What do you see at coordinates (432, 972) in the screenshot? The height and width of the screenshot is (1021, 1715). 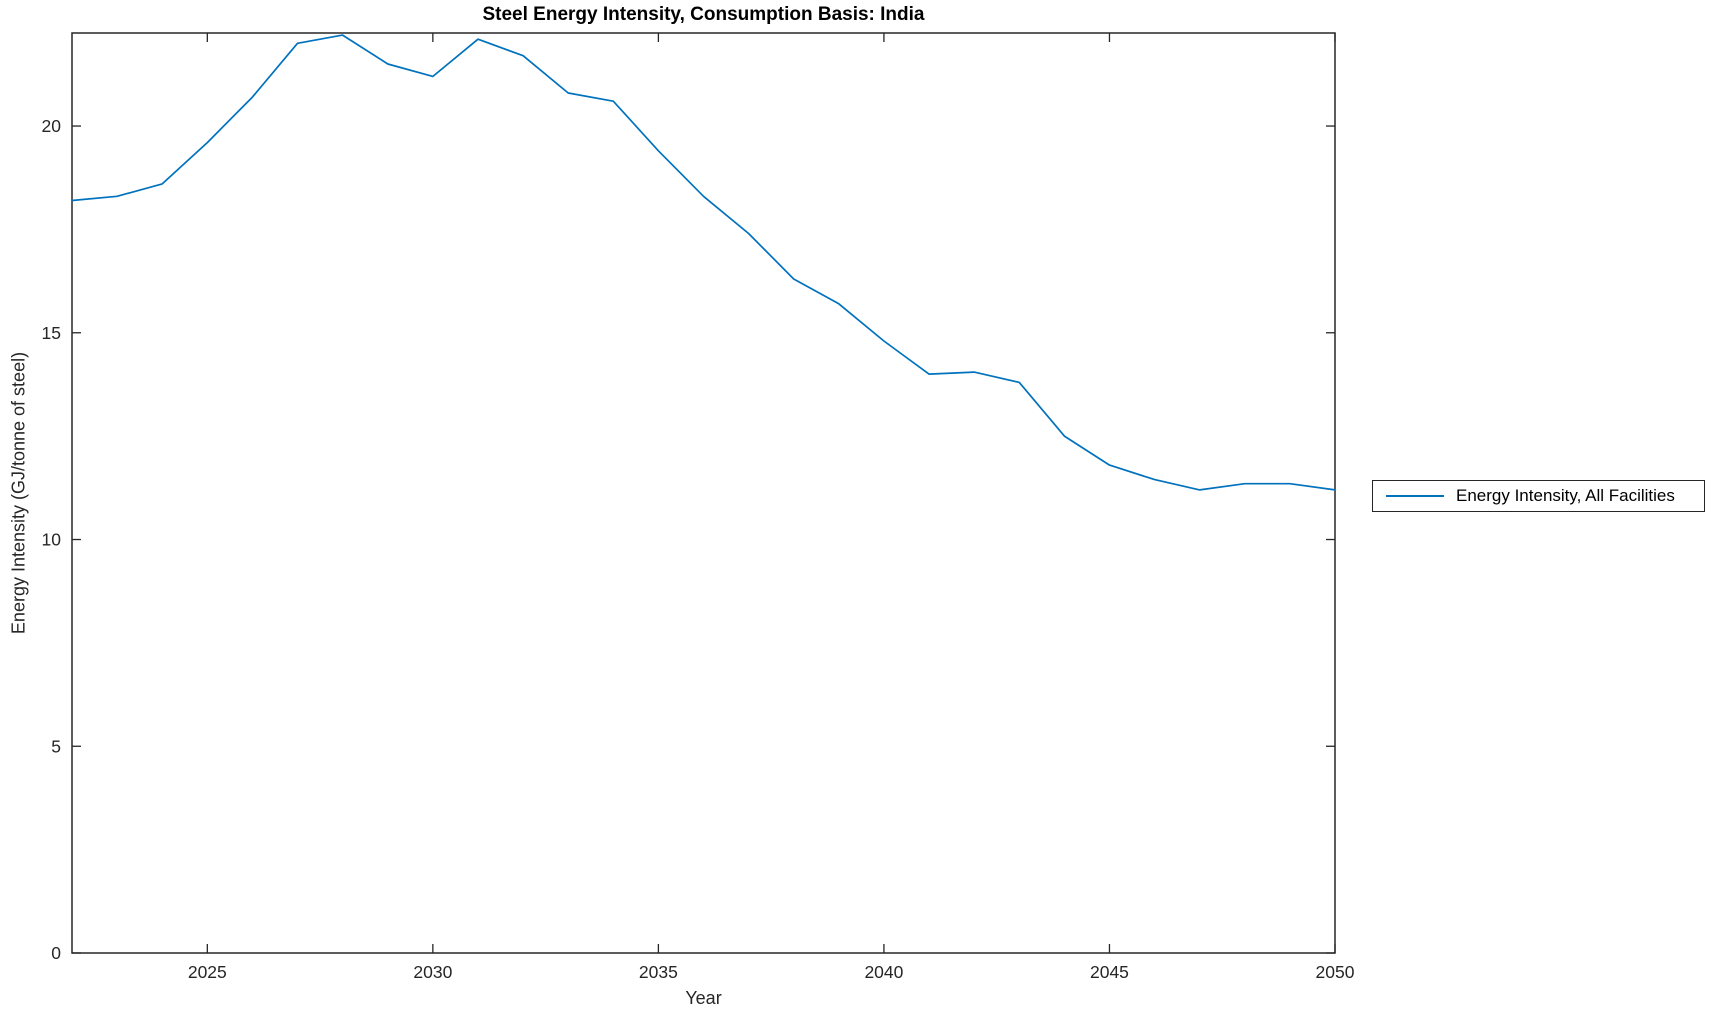 I see `x-tick-label: 2030` at bounding box center [432, 972].